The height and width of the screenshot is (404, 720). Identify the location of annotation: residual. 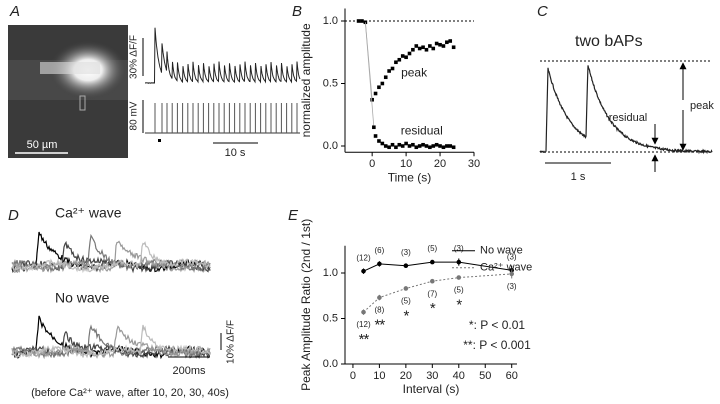
(628, 118).